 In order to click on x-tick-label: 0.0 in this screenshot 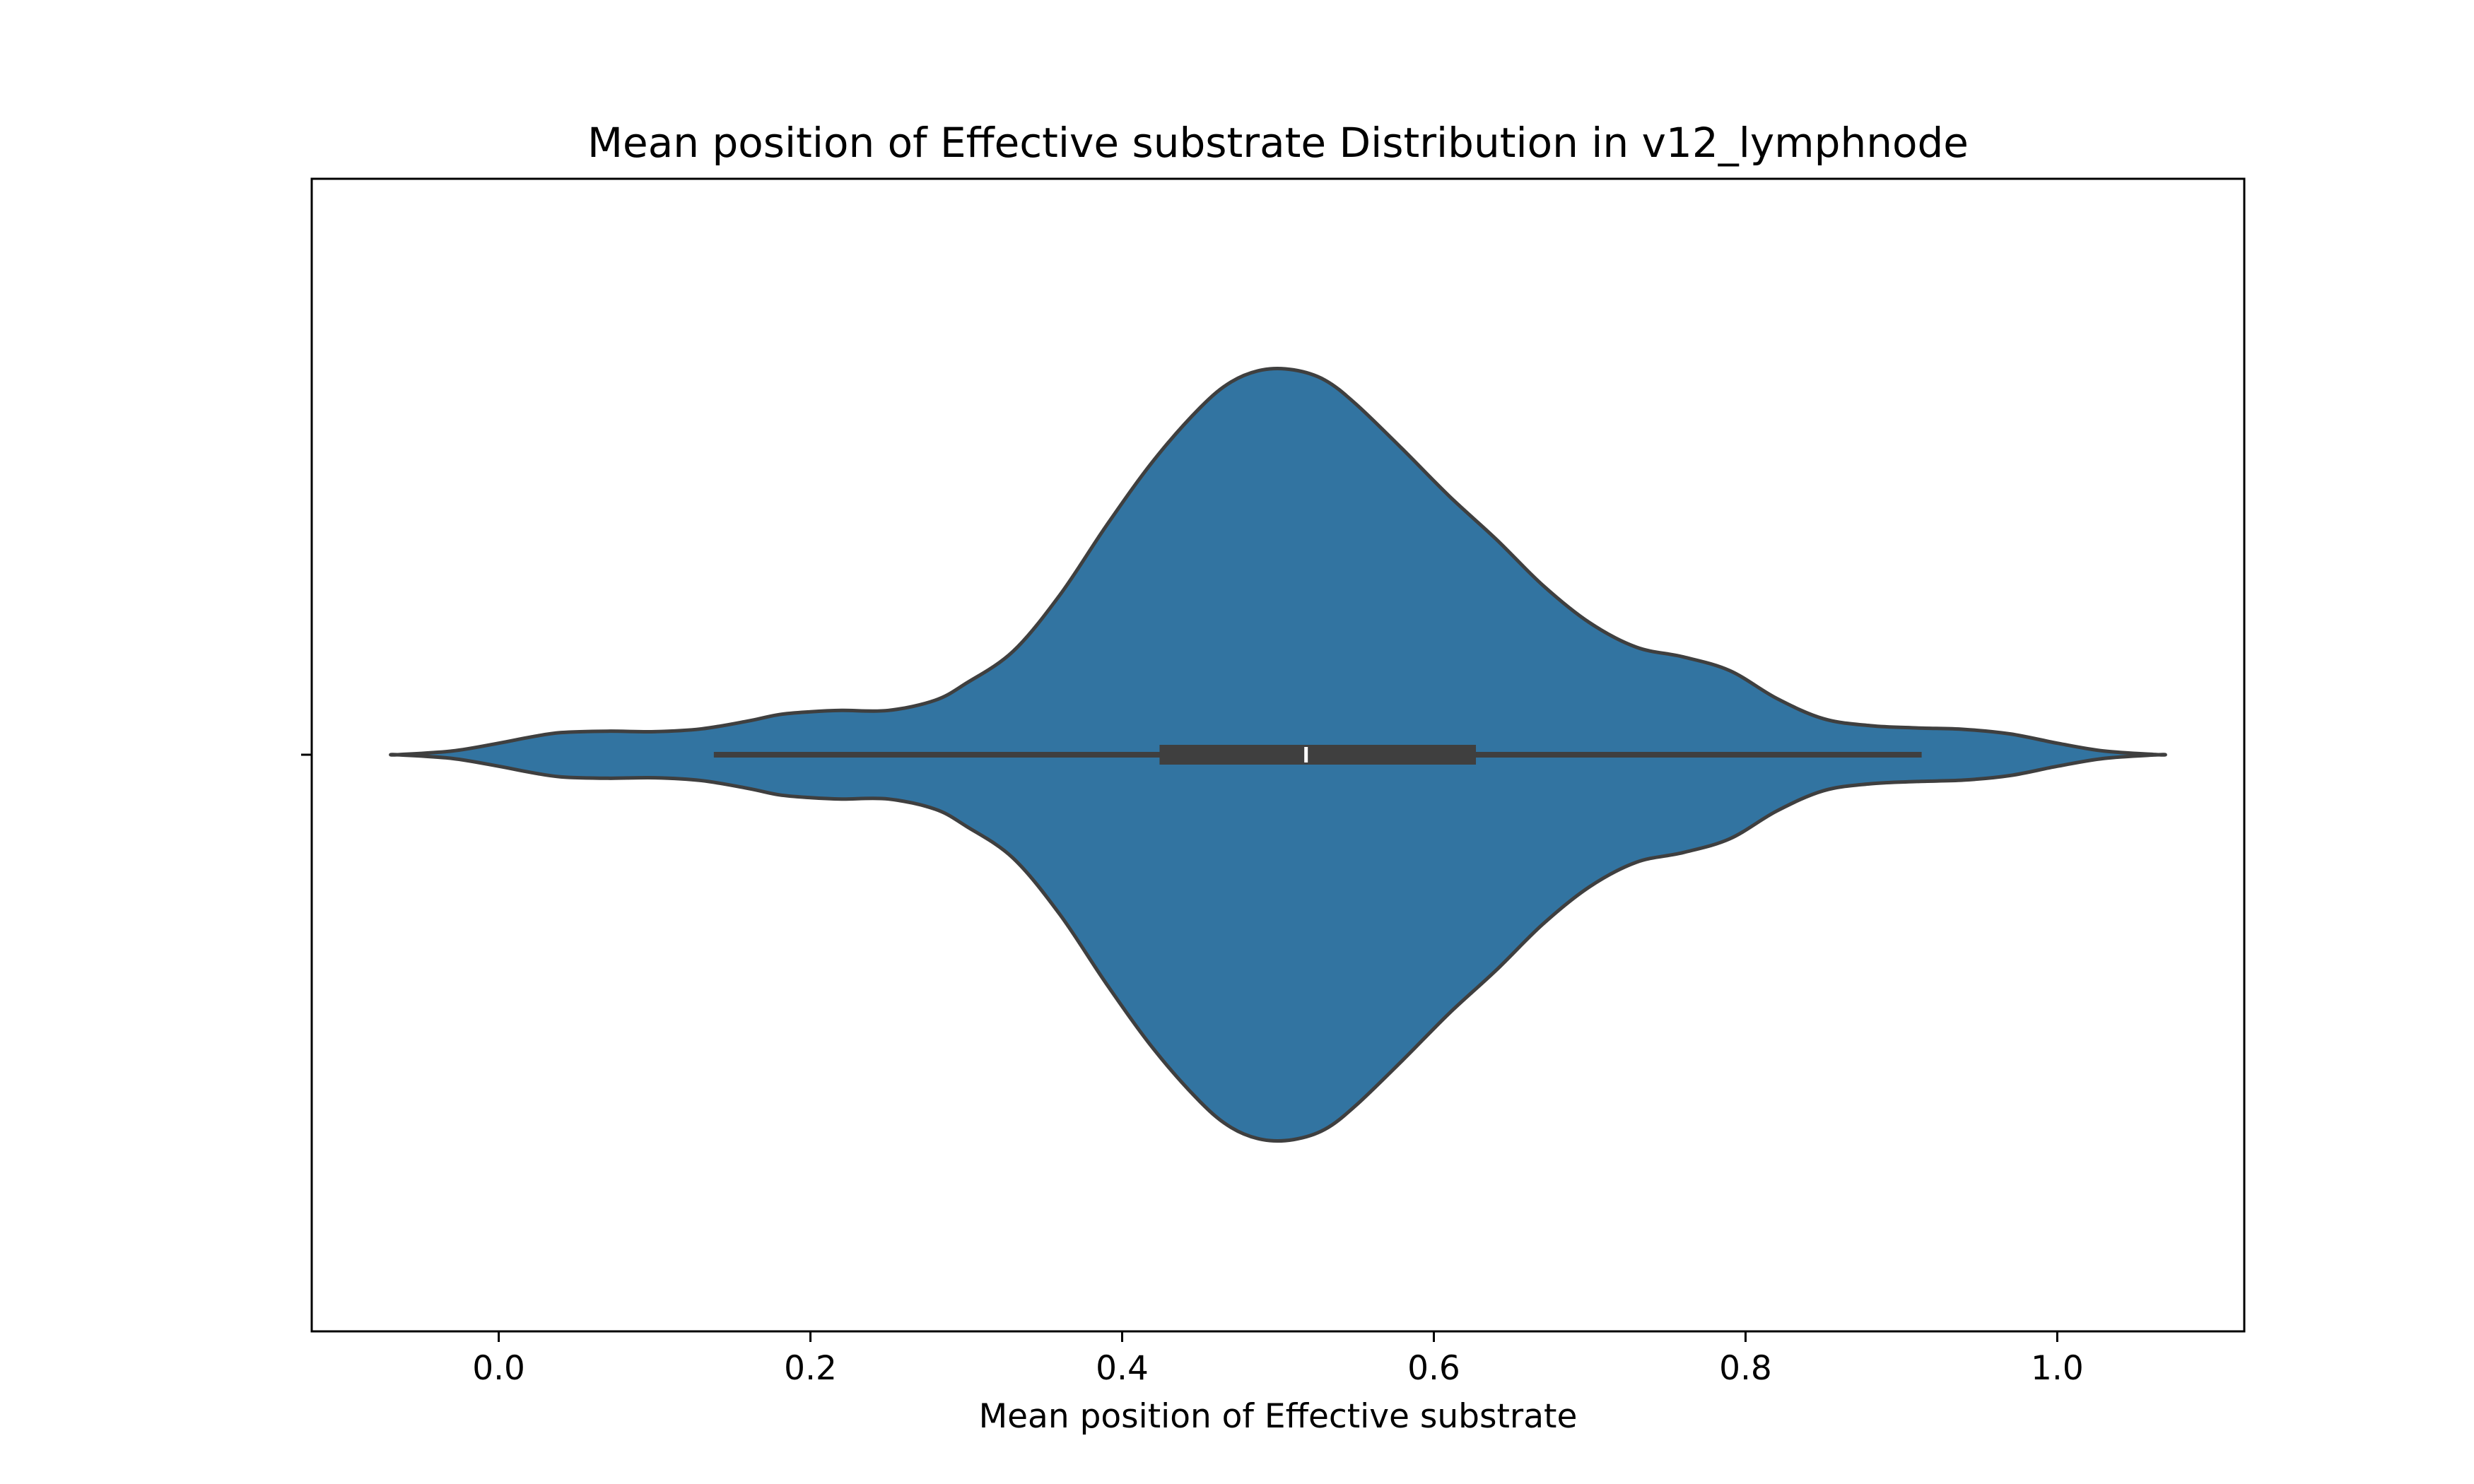, I will do `click(498, 1368)`.